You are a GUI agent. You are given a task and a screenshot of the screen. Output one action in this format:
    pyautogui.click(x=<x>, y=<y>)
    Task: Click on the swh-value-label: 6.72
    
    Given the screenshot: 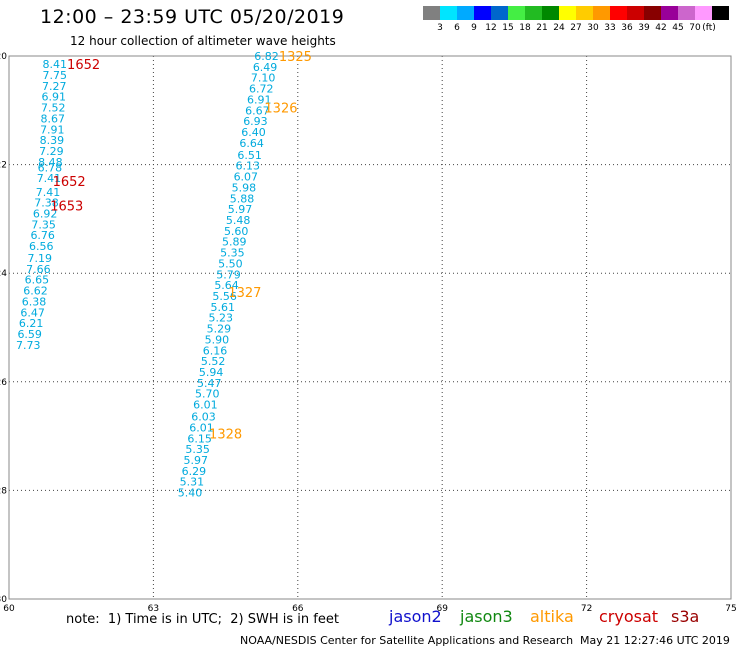 What is the action you would take?
    pyautogui.click(x=261, y=89)
    